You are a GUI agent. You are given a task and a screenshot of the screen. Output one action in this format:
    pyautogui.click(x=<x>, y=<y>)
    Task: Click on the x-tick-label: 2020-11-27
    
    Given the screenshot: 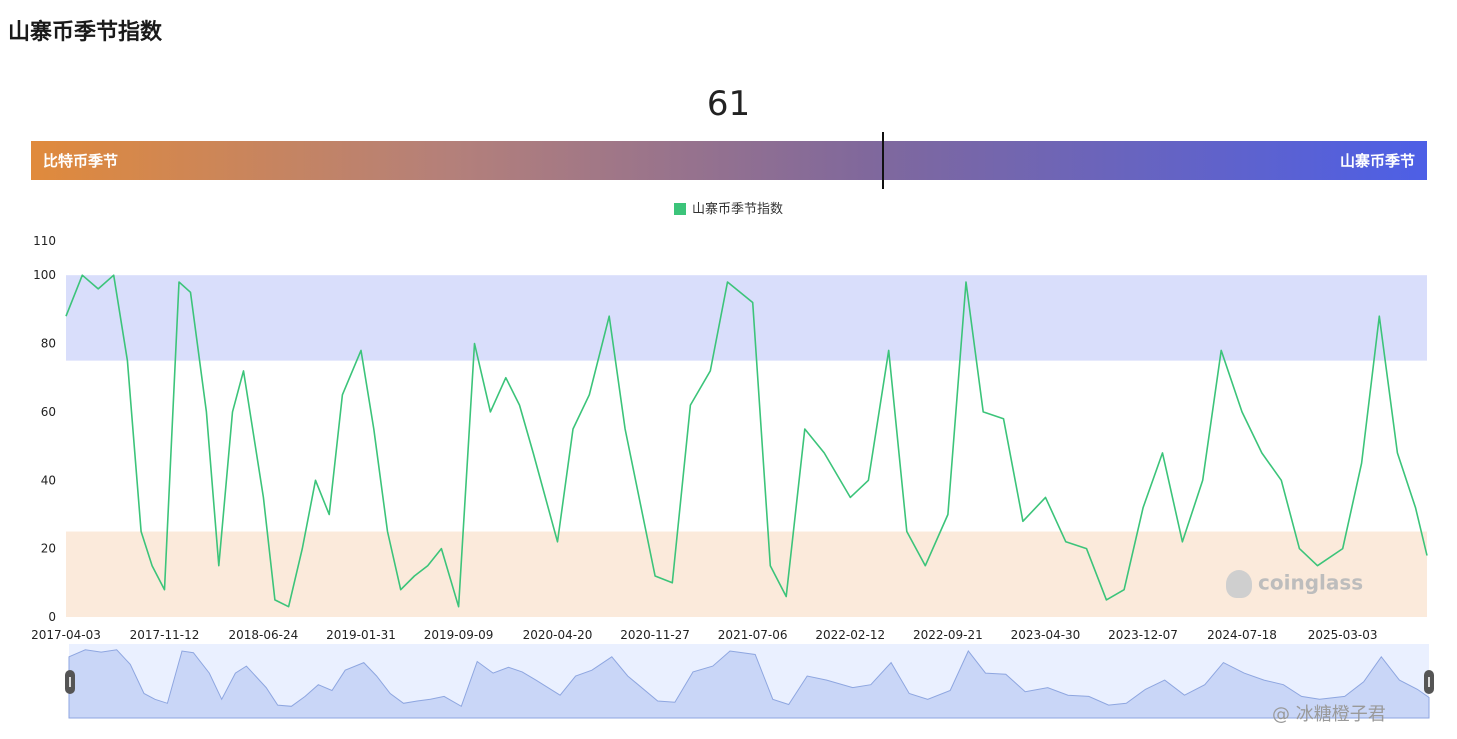 What is the action you would take?
    pyautogui.click(x=655, y=635)
    